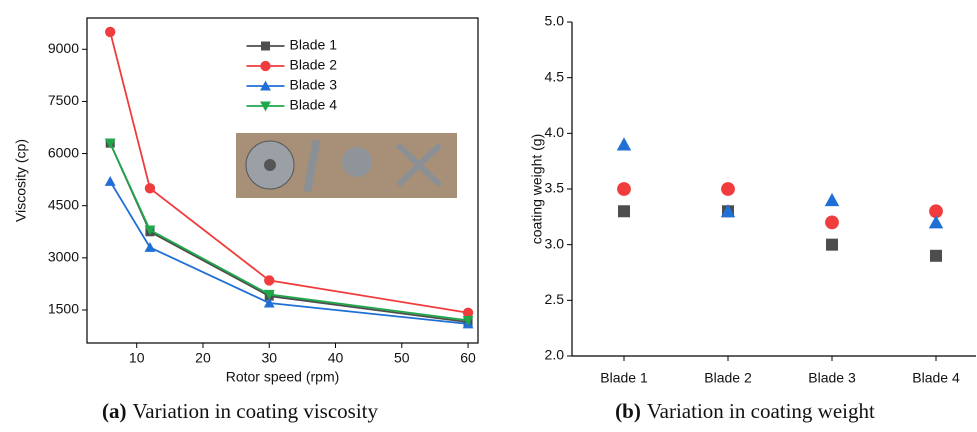 Image resolution: width=977 pixels, height=432 pixels. Describe the element at coordinates (203, 358) in the screenshot. I see `x-tick-label: 20` at that location.